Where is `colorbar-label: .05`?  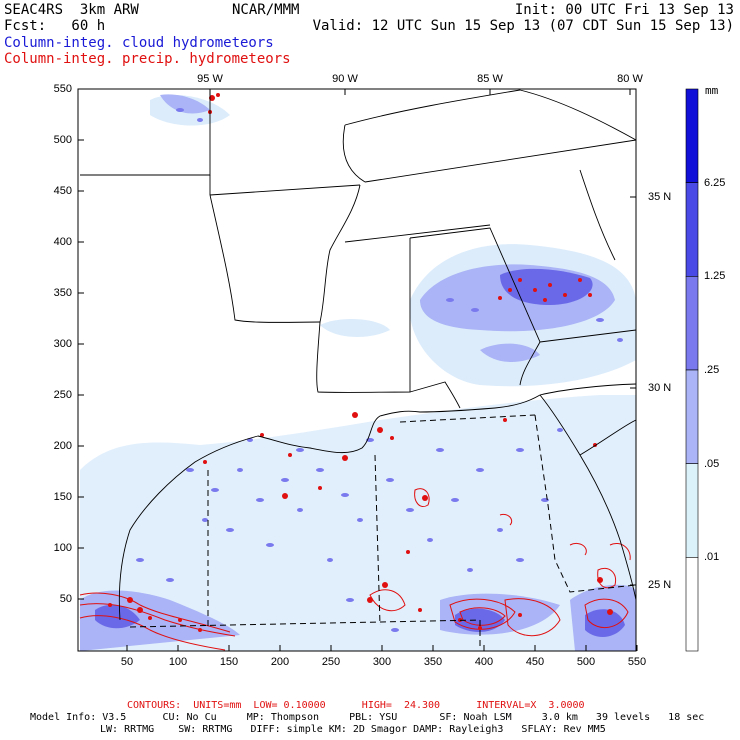
colorbar-label: .05 is located at coordinates (712, 463).